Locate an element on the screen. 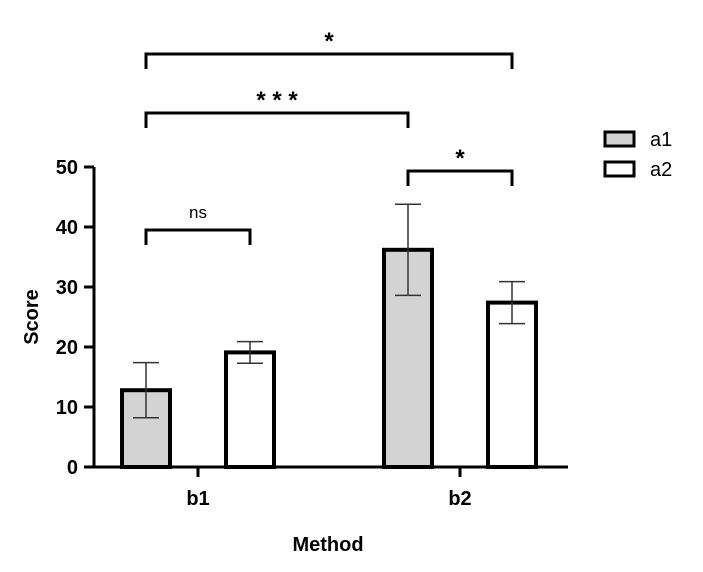 The image size is (703, 572). x-tick-label: b1 is located at coordinates (197, 499).